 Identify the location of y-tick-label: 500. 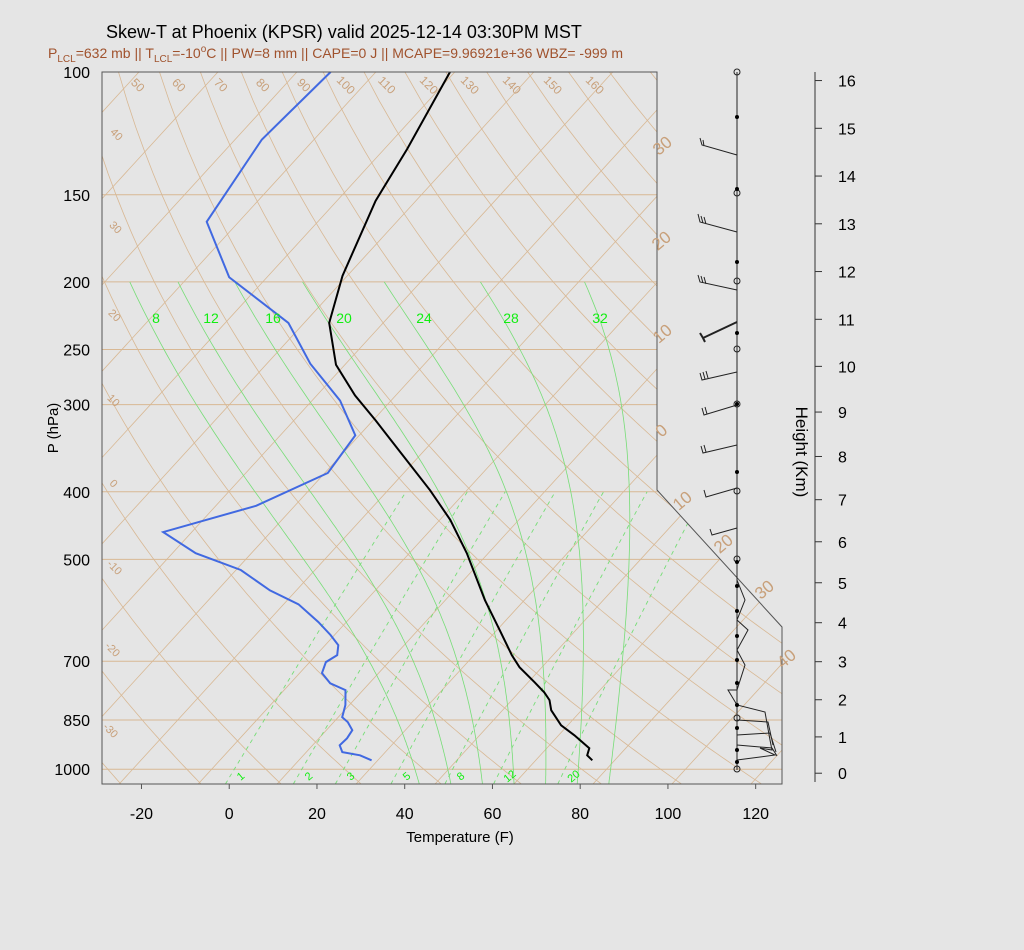
(76, 560).